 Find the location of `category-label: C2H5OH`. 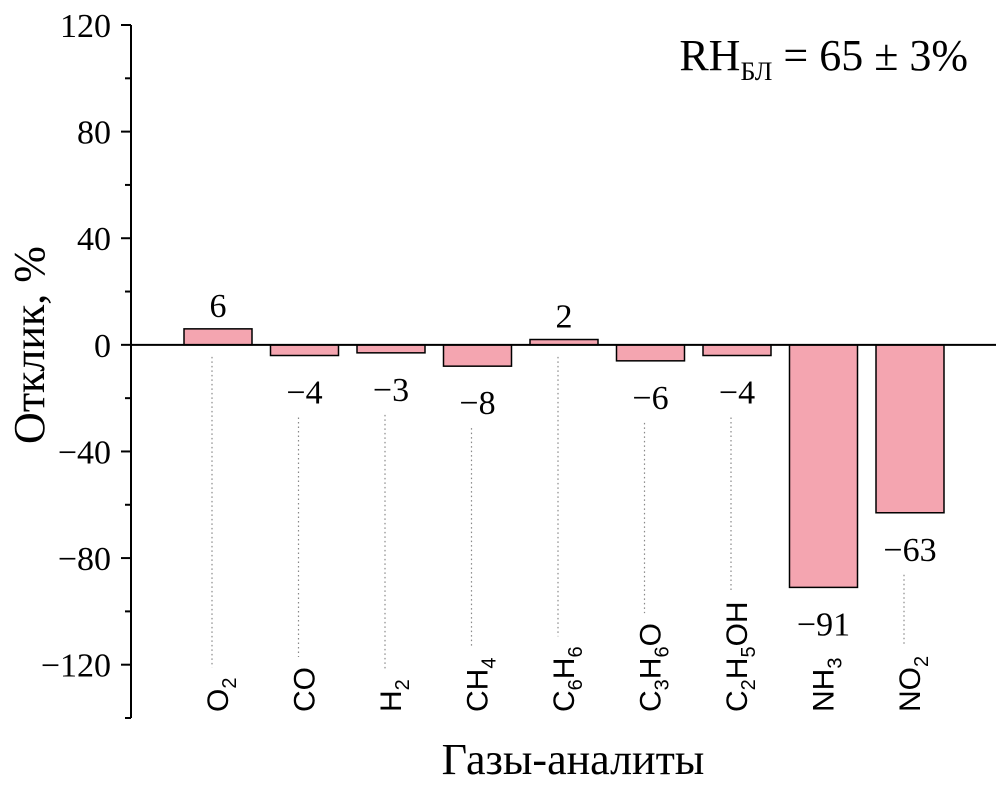

category-label: C2H5OH is located at coordinates (740, 656).